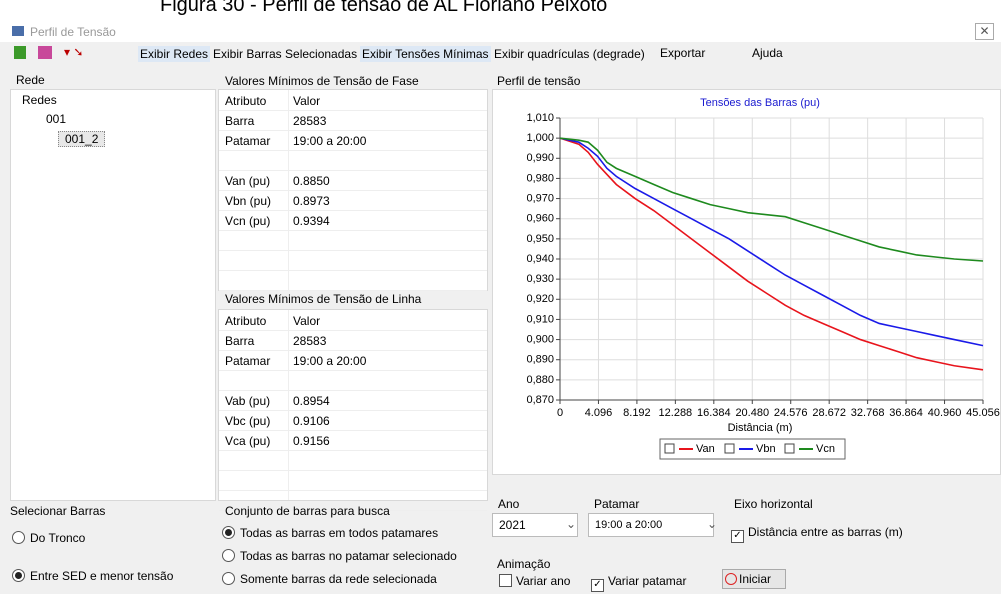 This screenshot has height=594, width=1001. What do you see at coordinates (323, 299) in the screenshot?
I see `group-title: Valores Mínimos de Tensão de Linha` at bounding box center [323, 299].